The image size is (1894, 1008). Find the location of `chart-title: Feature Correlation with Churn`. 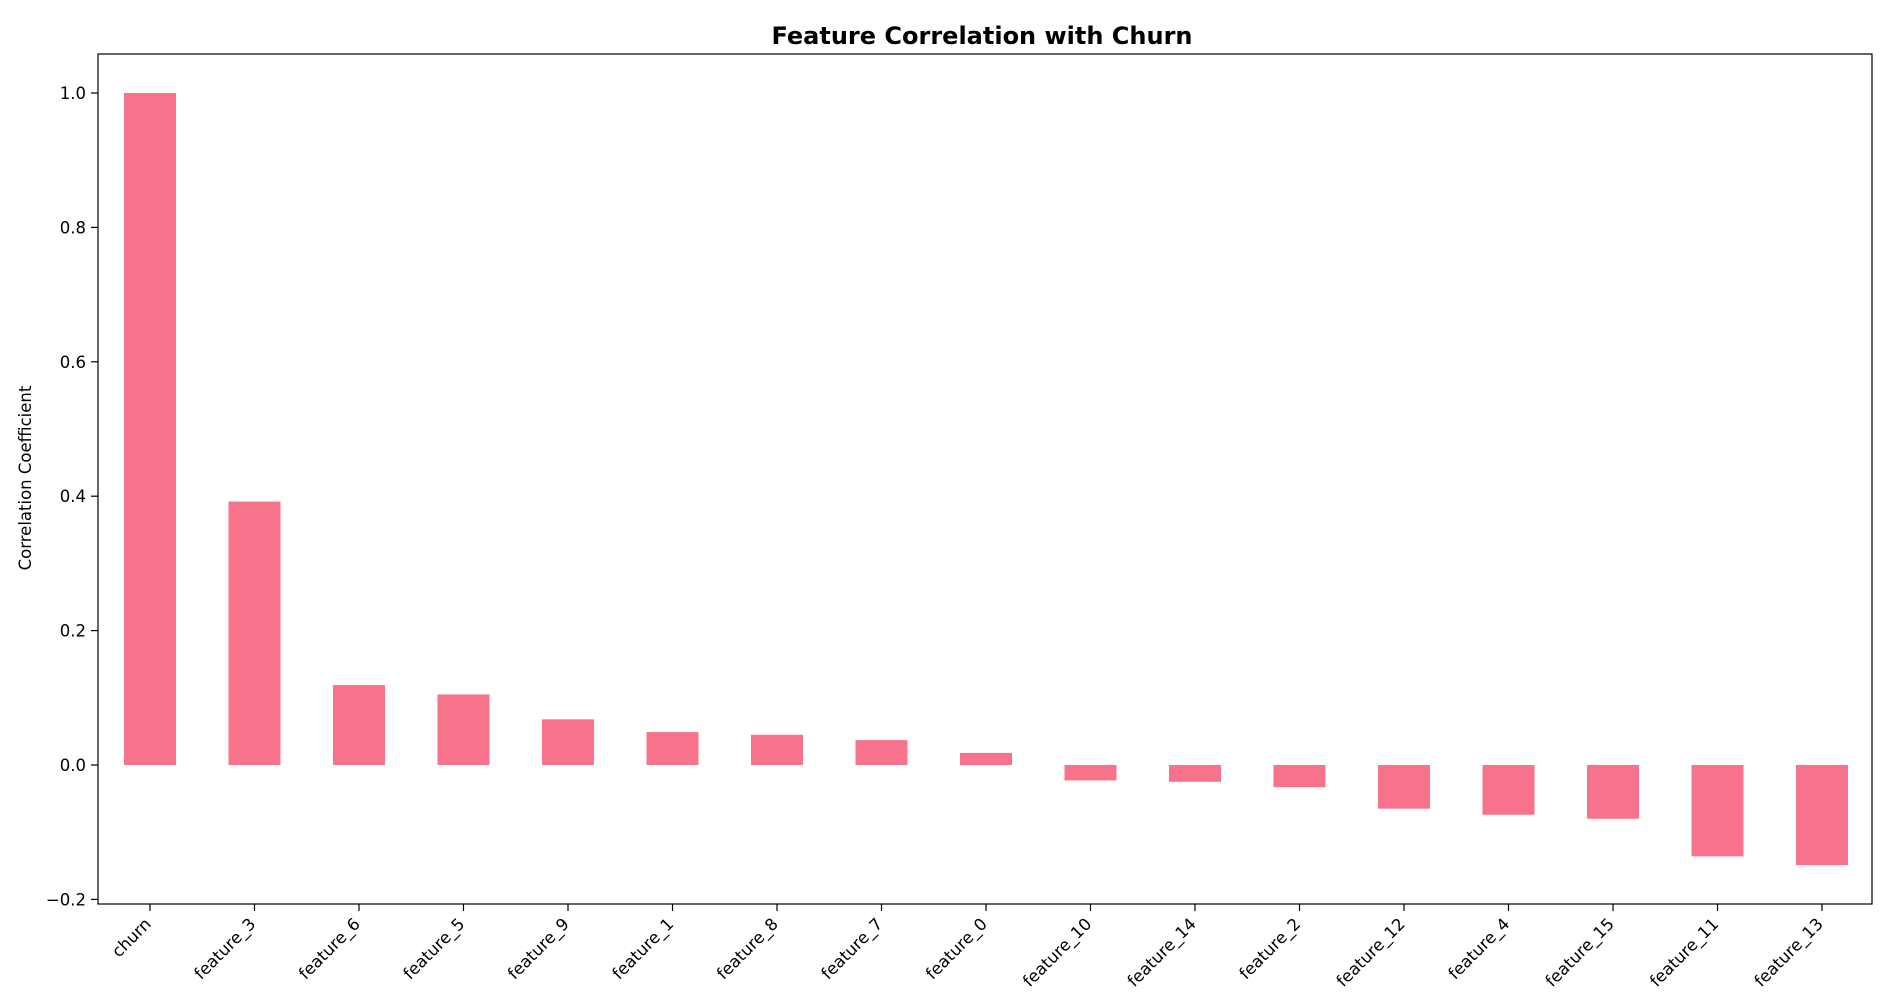

chart-title: Feature Correlation with Churn is located at coordinates (981, 36).